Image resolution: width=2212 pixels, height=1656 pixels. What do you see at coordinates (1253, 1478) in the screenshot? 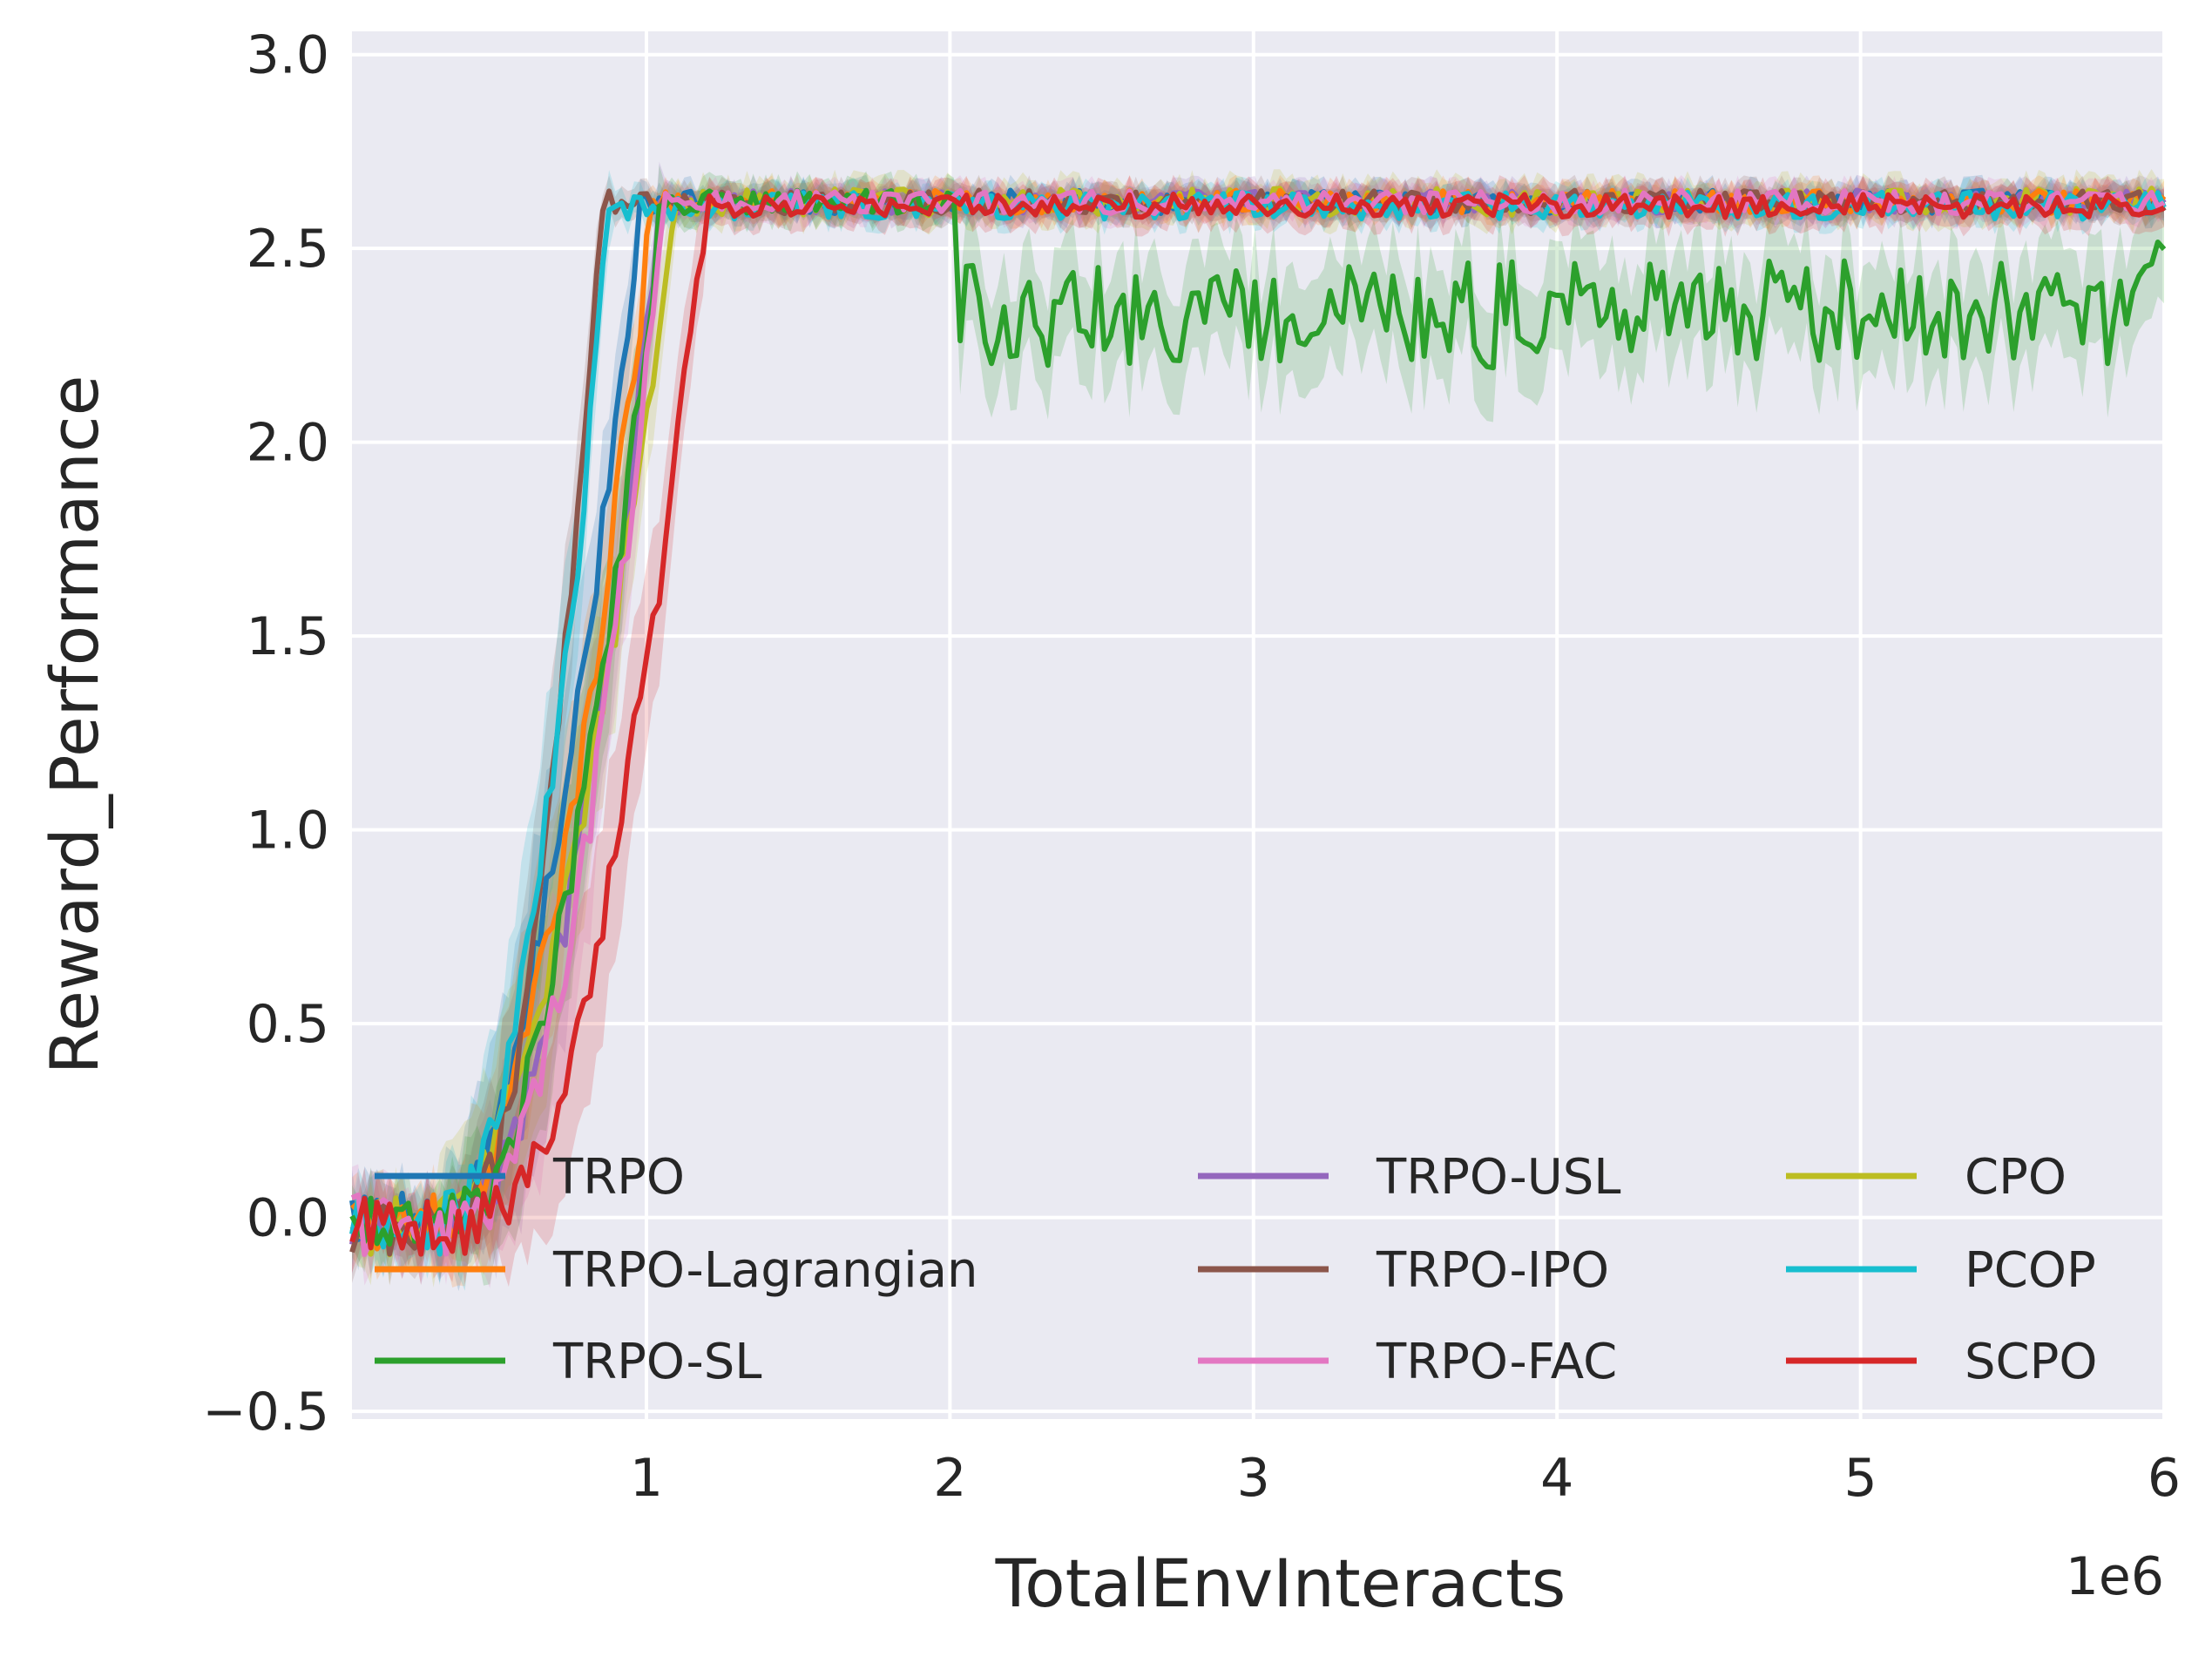
I see `x-tick-label: 3` at bounding box center [1253, 1478].